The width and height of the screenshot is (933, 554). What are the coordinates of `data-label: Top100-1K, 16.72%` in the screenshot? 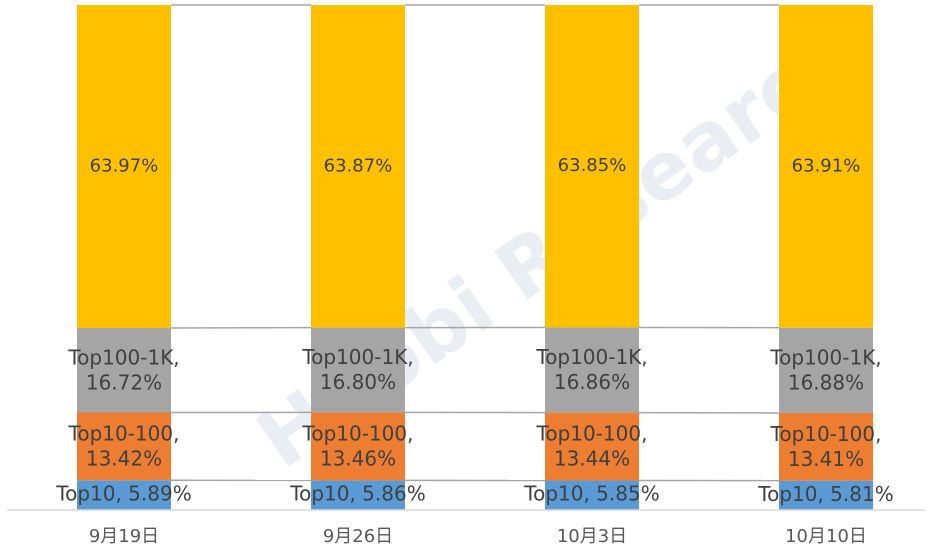 It's located at (123, 369).